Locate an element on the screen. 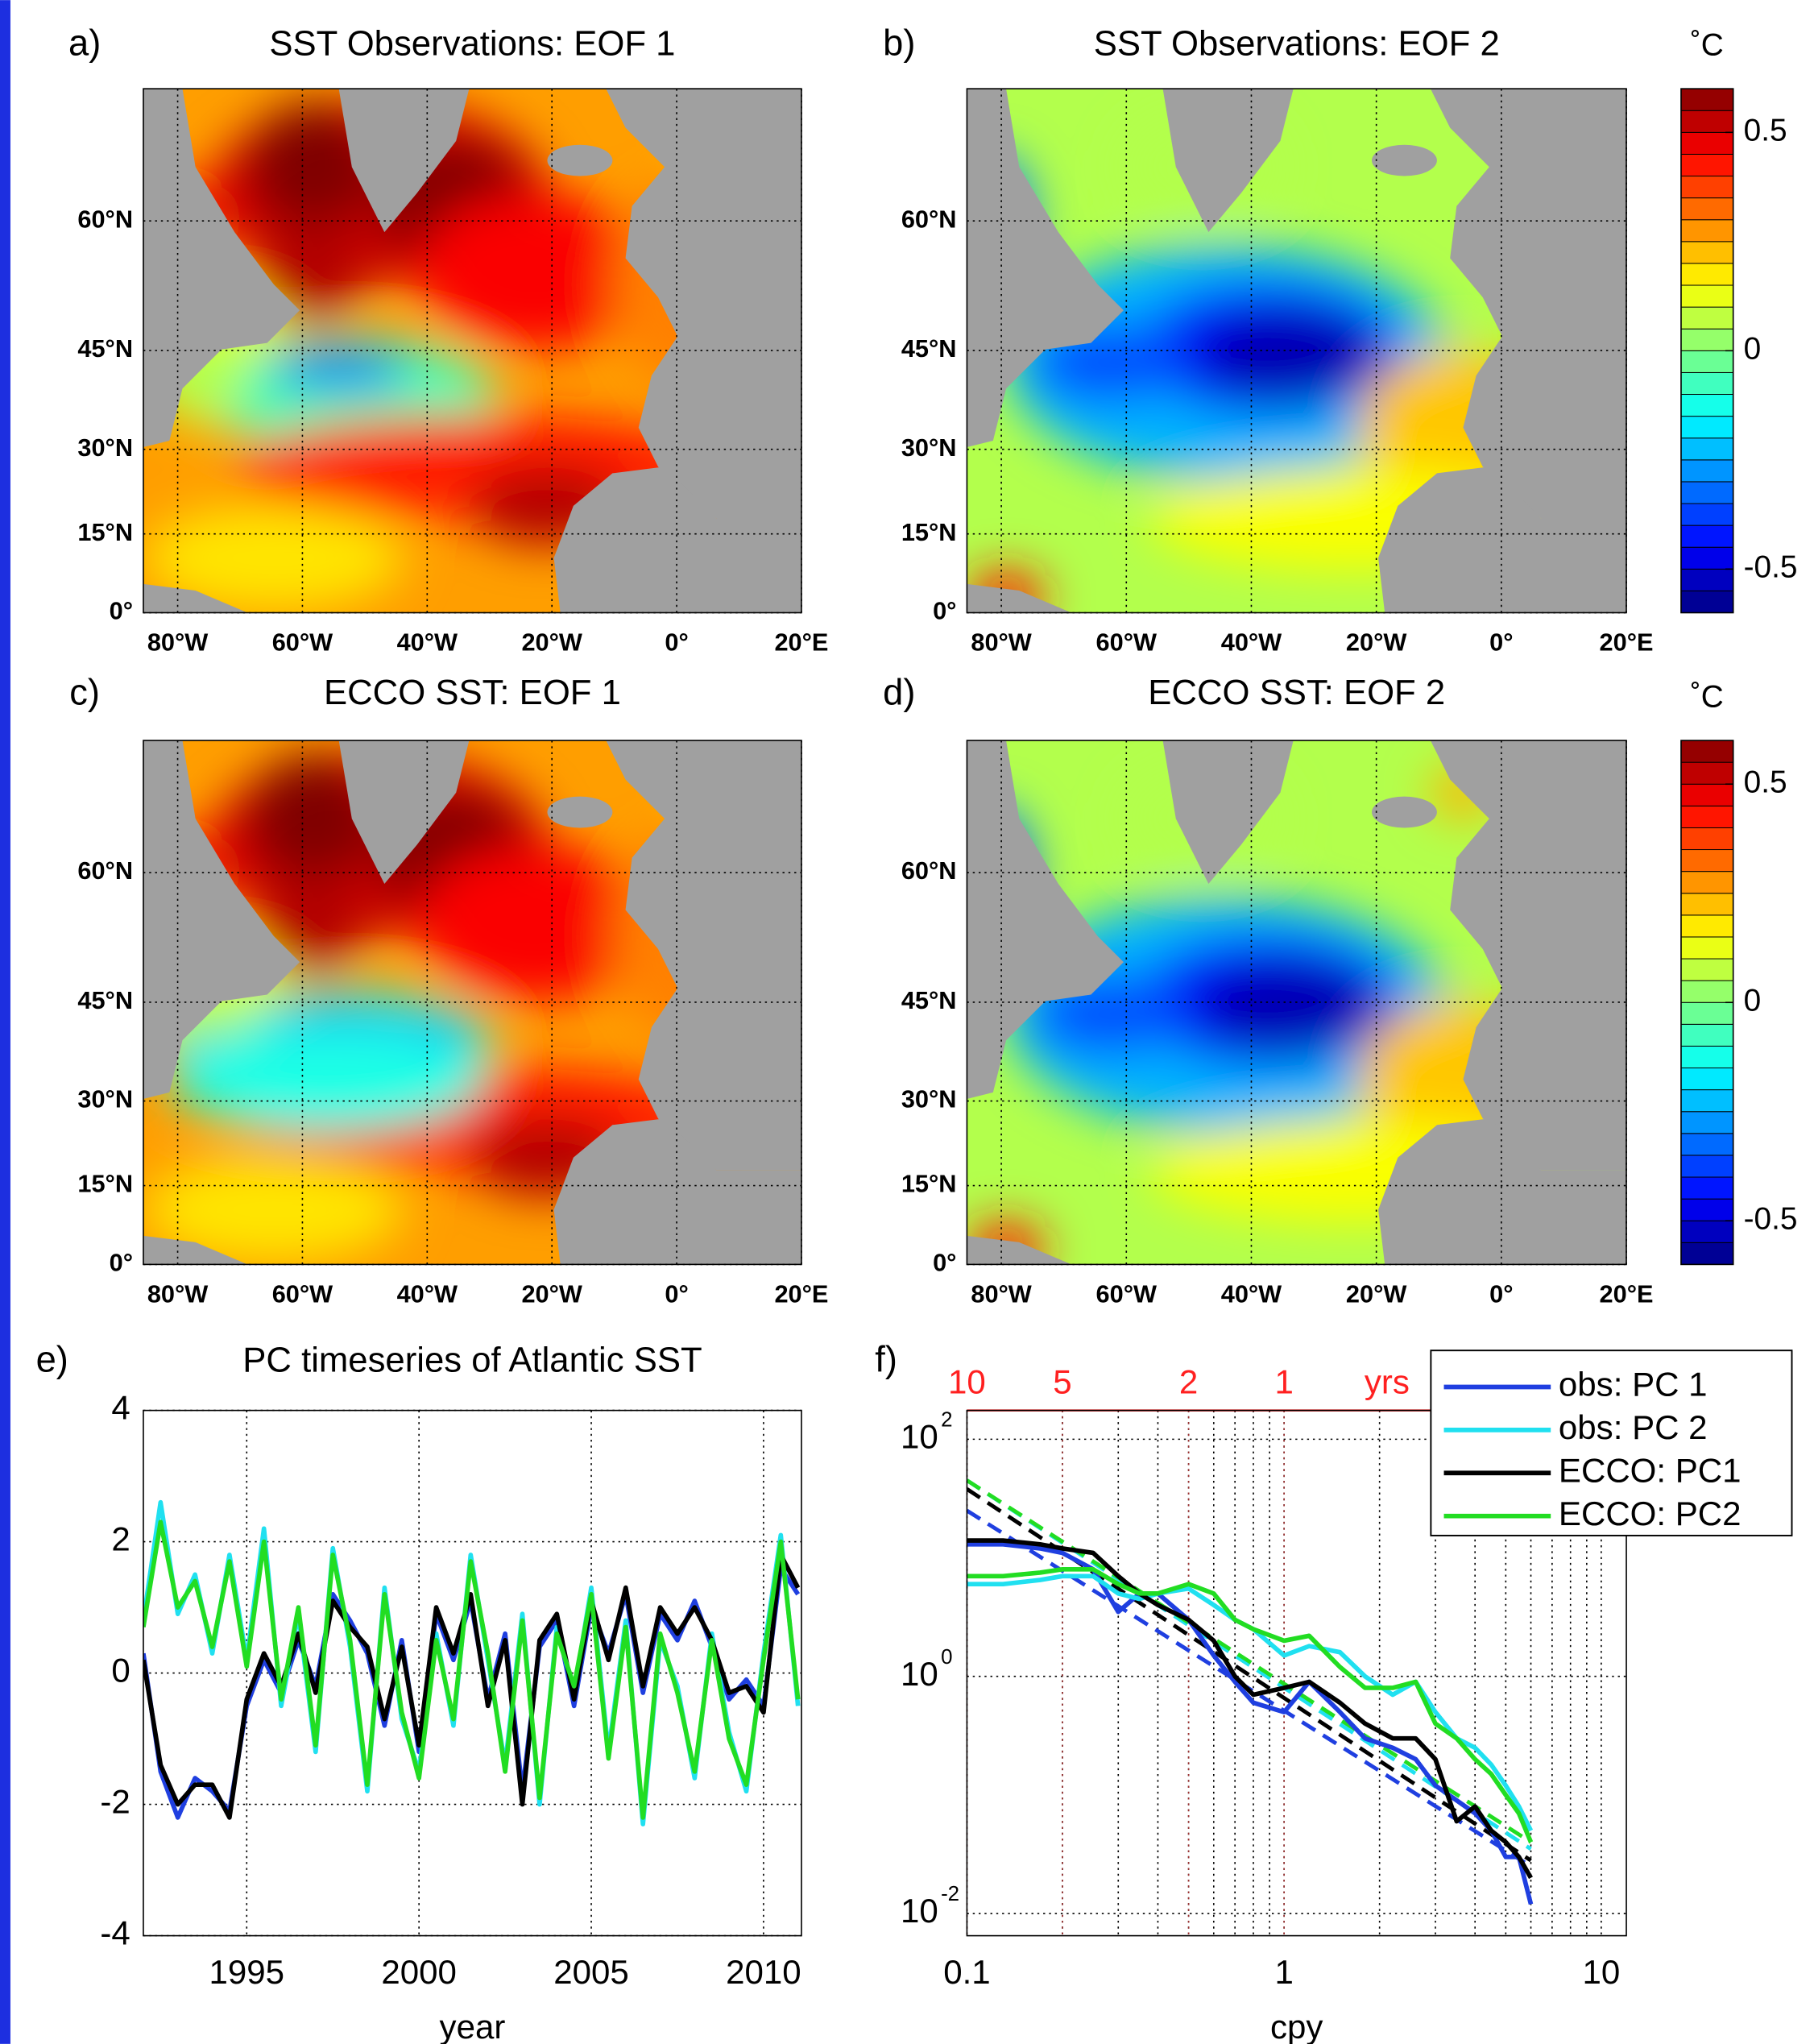  x-tick-label: 80°W is located at coordinates (1001, 642).